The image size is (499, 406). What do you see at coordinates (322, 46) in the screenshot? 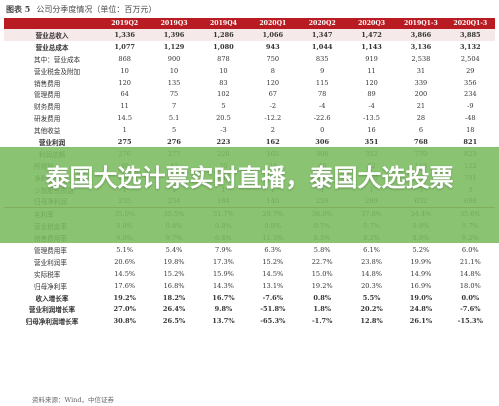
I see `table-cell: 1,044` at bounding box center [322, 46].